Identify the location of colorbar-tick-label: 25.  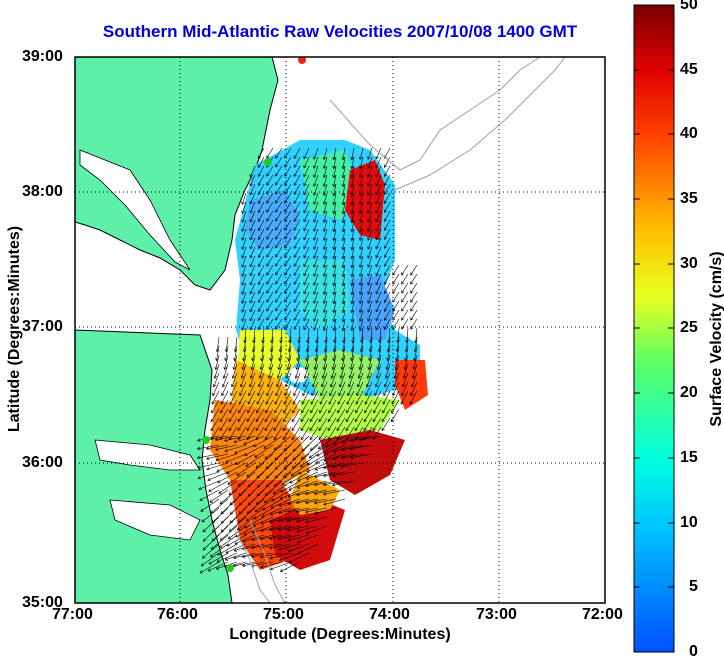
(689, 328).